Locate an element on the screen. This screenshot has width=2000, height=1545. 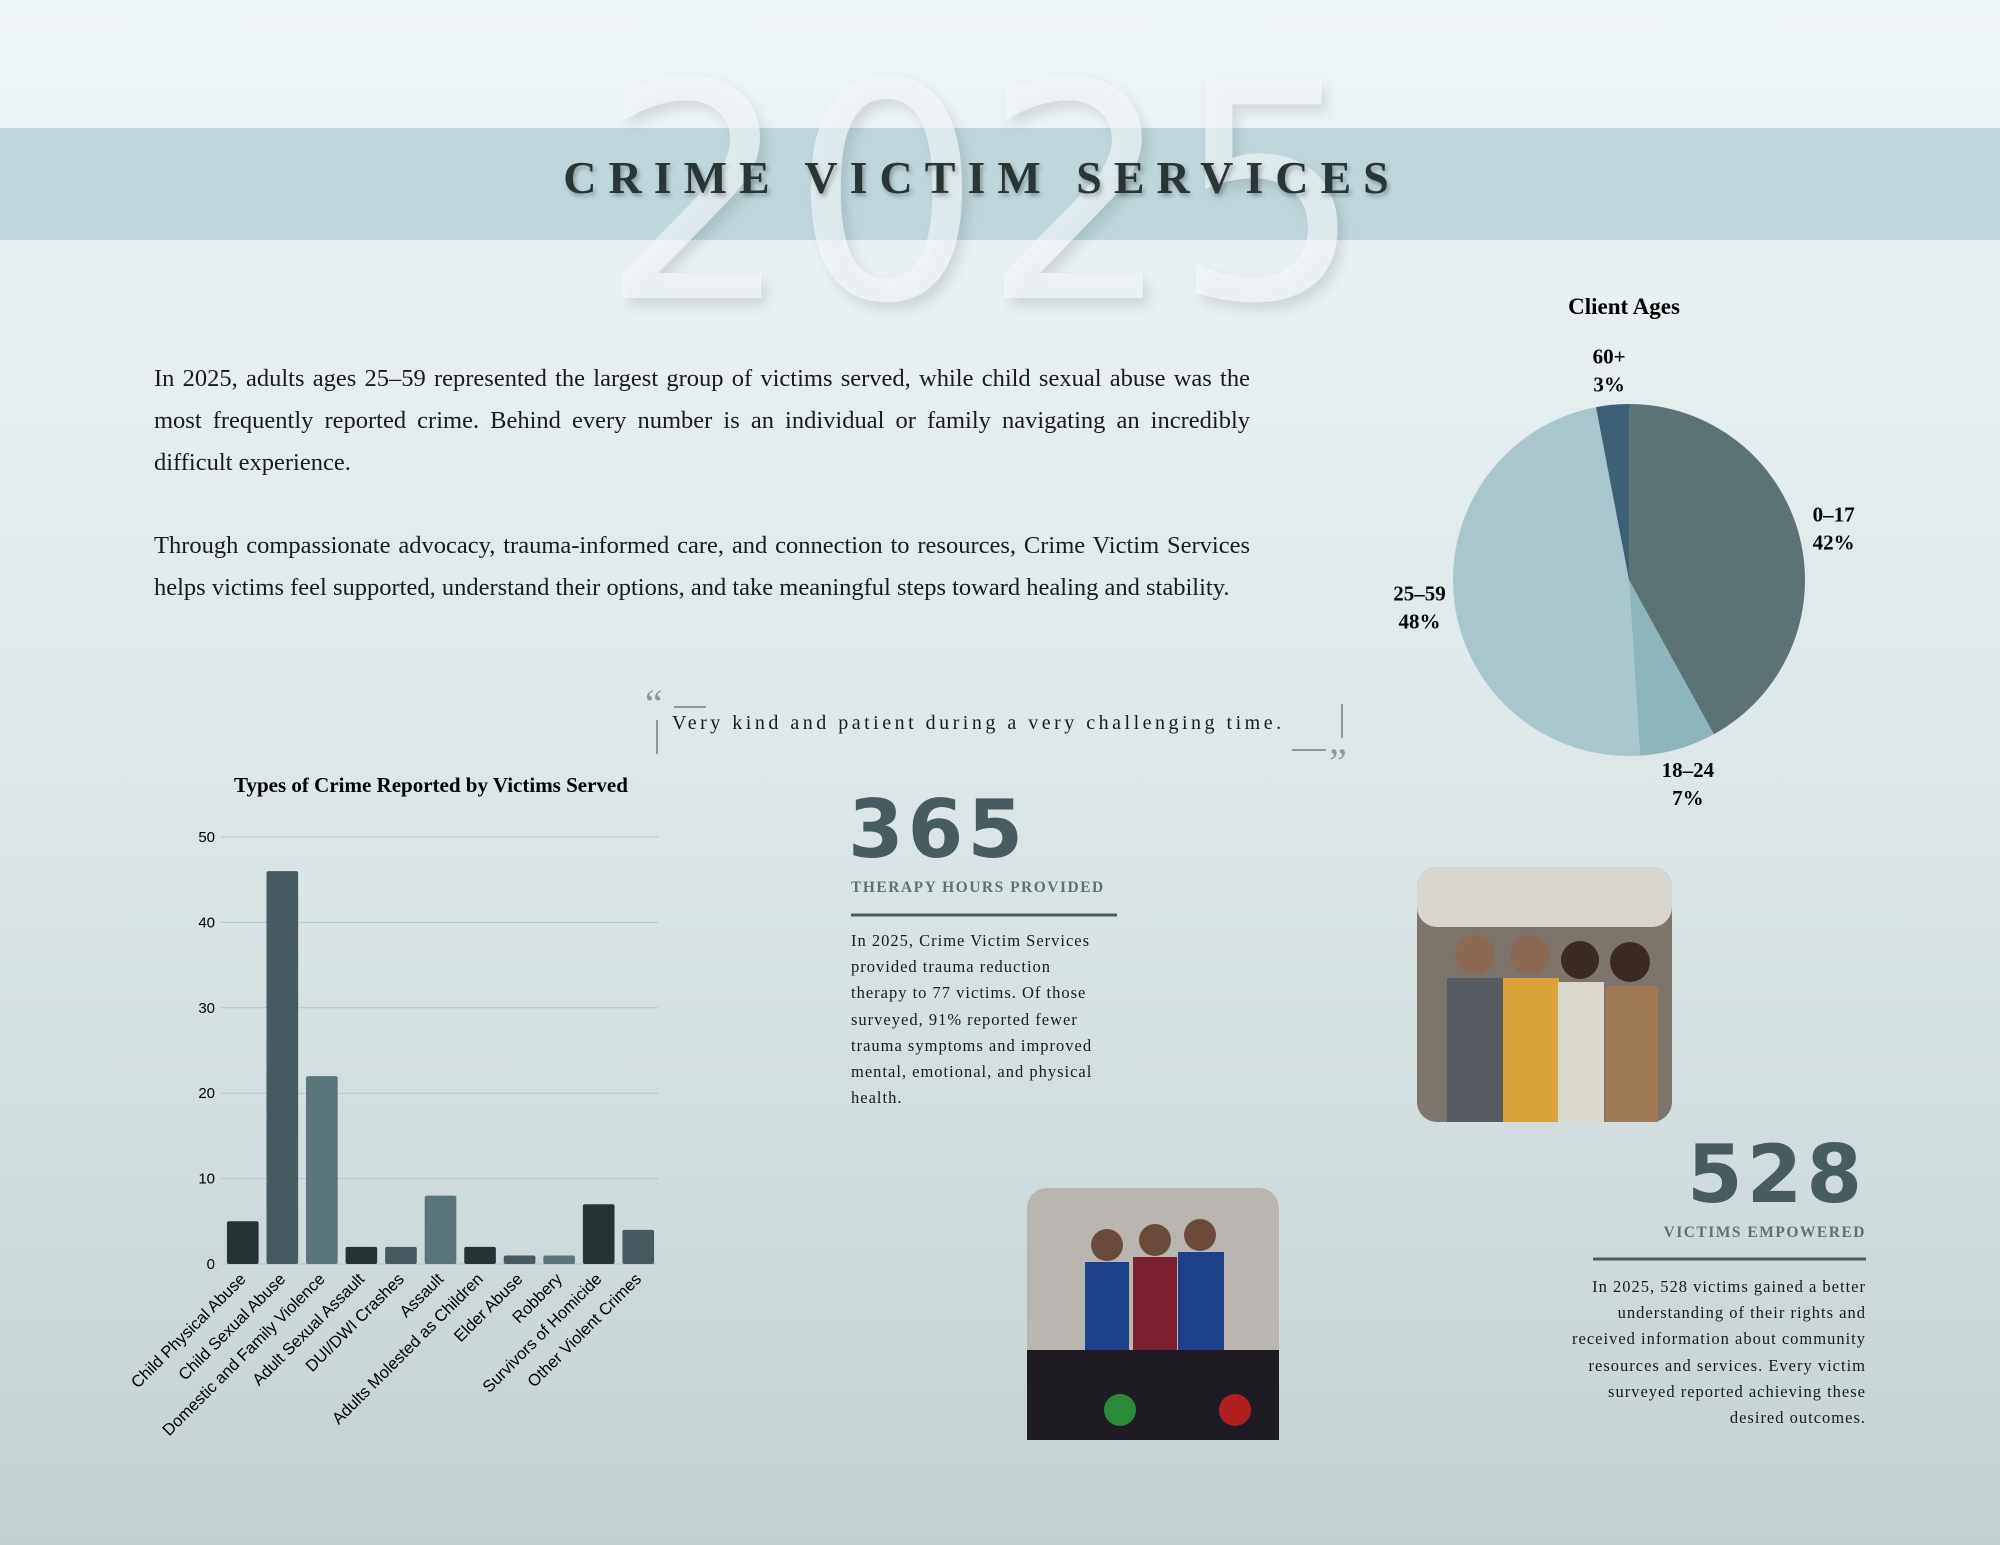
slice-value: 48% is located at coordinates (1419, 621).